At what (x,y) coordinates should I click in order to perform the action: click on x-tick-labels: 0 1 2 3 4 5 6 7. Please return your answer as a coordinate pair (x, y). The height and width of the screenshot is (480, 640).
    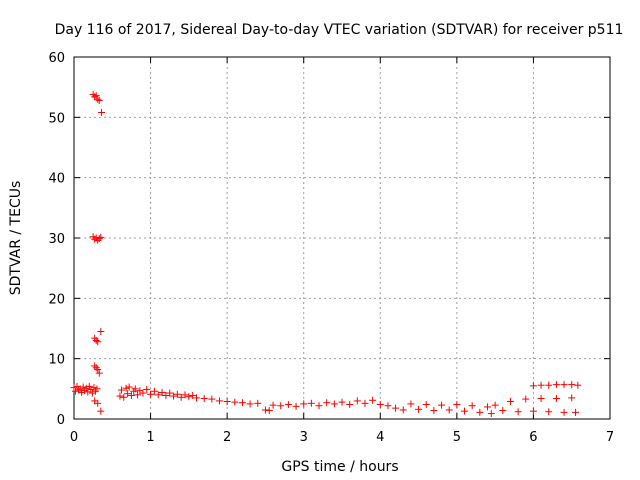
    Looking at the image, I should click on (342, 437).